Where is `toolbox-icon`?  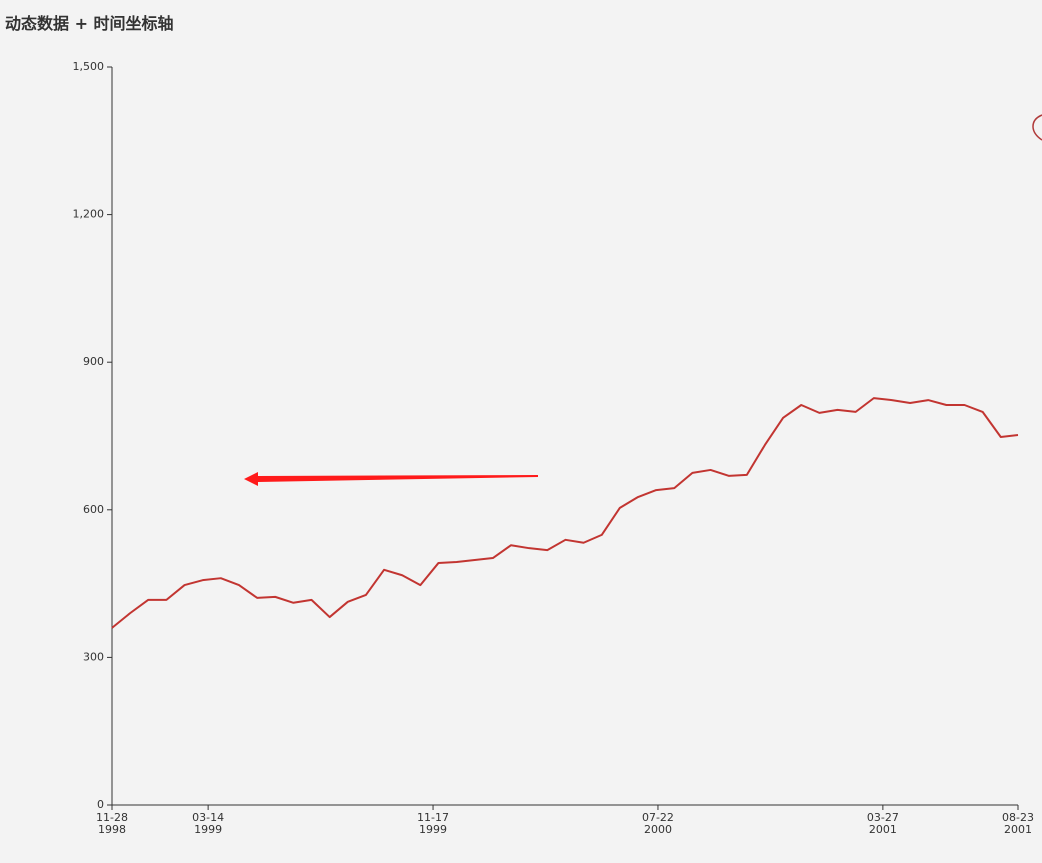 toolbox-icon is located at coordinates (1037, 127).